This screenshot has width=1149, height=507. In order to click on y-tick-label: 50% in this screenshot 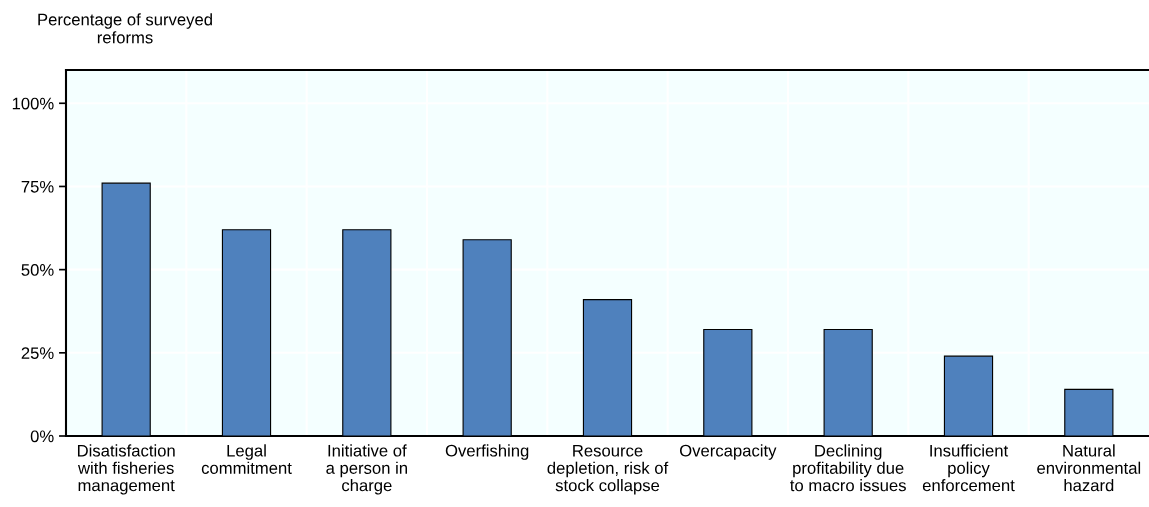, I will do `click(37, 270)`.